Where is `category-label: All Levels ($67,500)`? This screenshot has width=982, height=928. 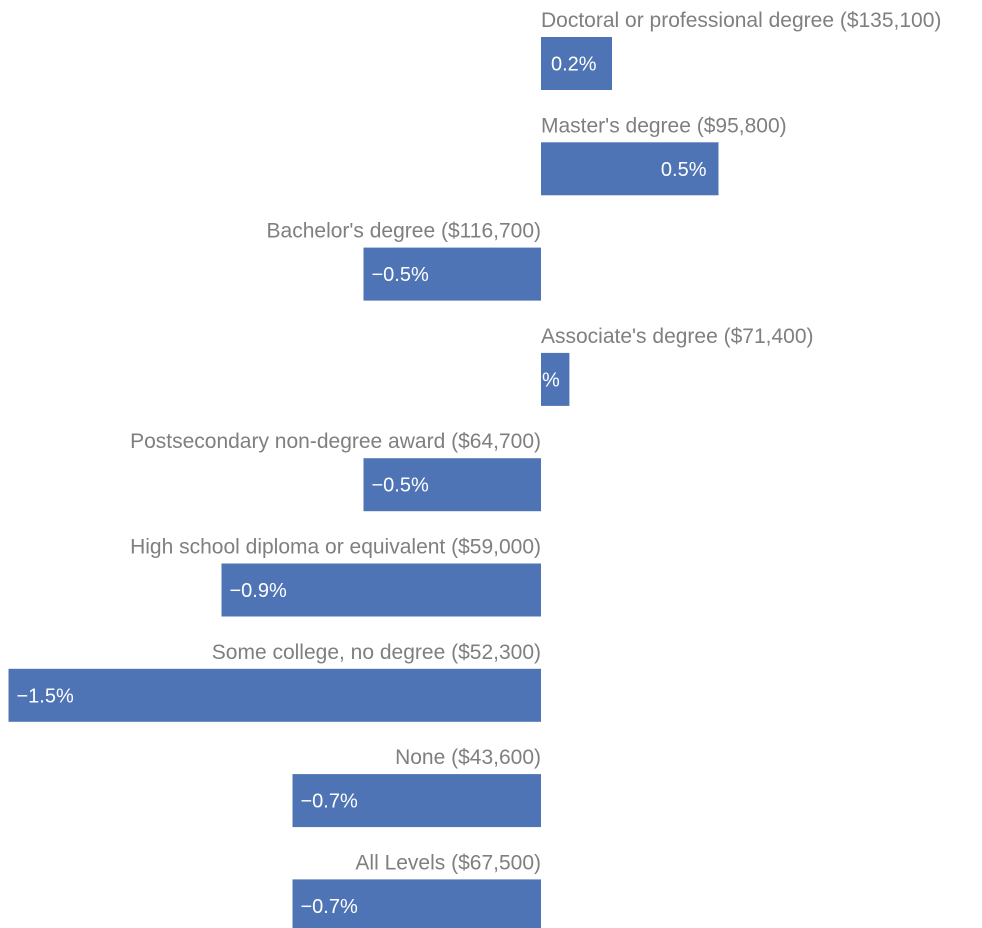
category-label: All Levels ($67,500) is located at coordinates (448, 862).